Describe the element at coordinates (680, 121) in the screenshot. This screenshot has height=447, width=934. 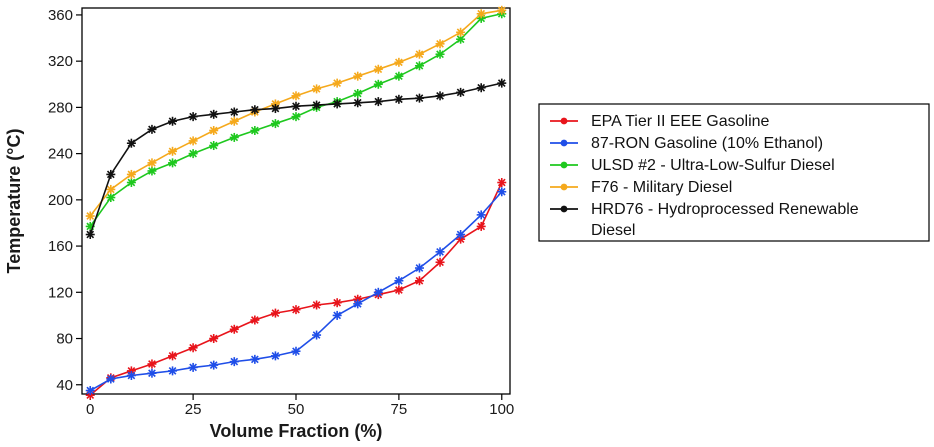
I see `legend-label: EPA Tier II EEE Gasoline` at that location.